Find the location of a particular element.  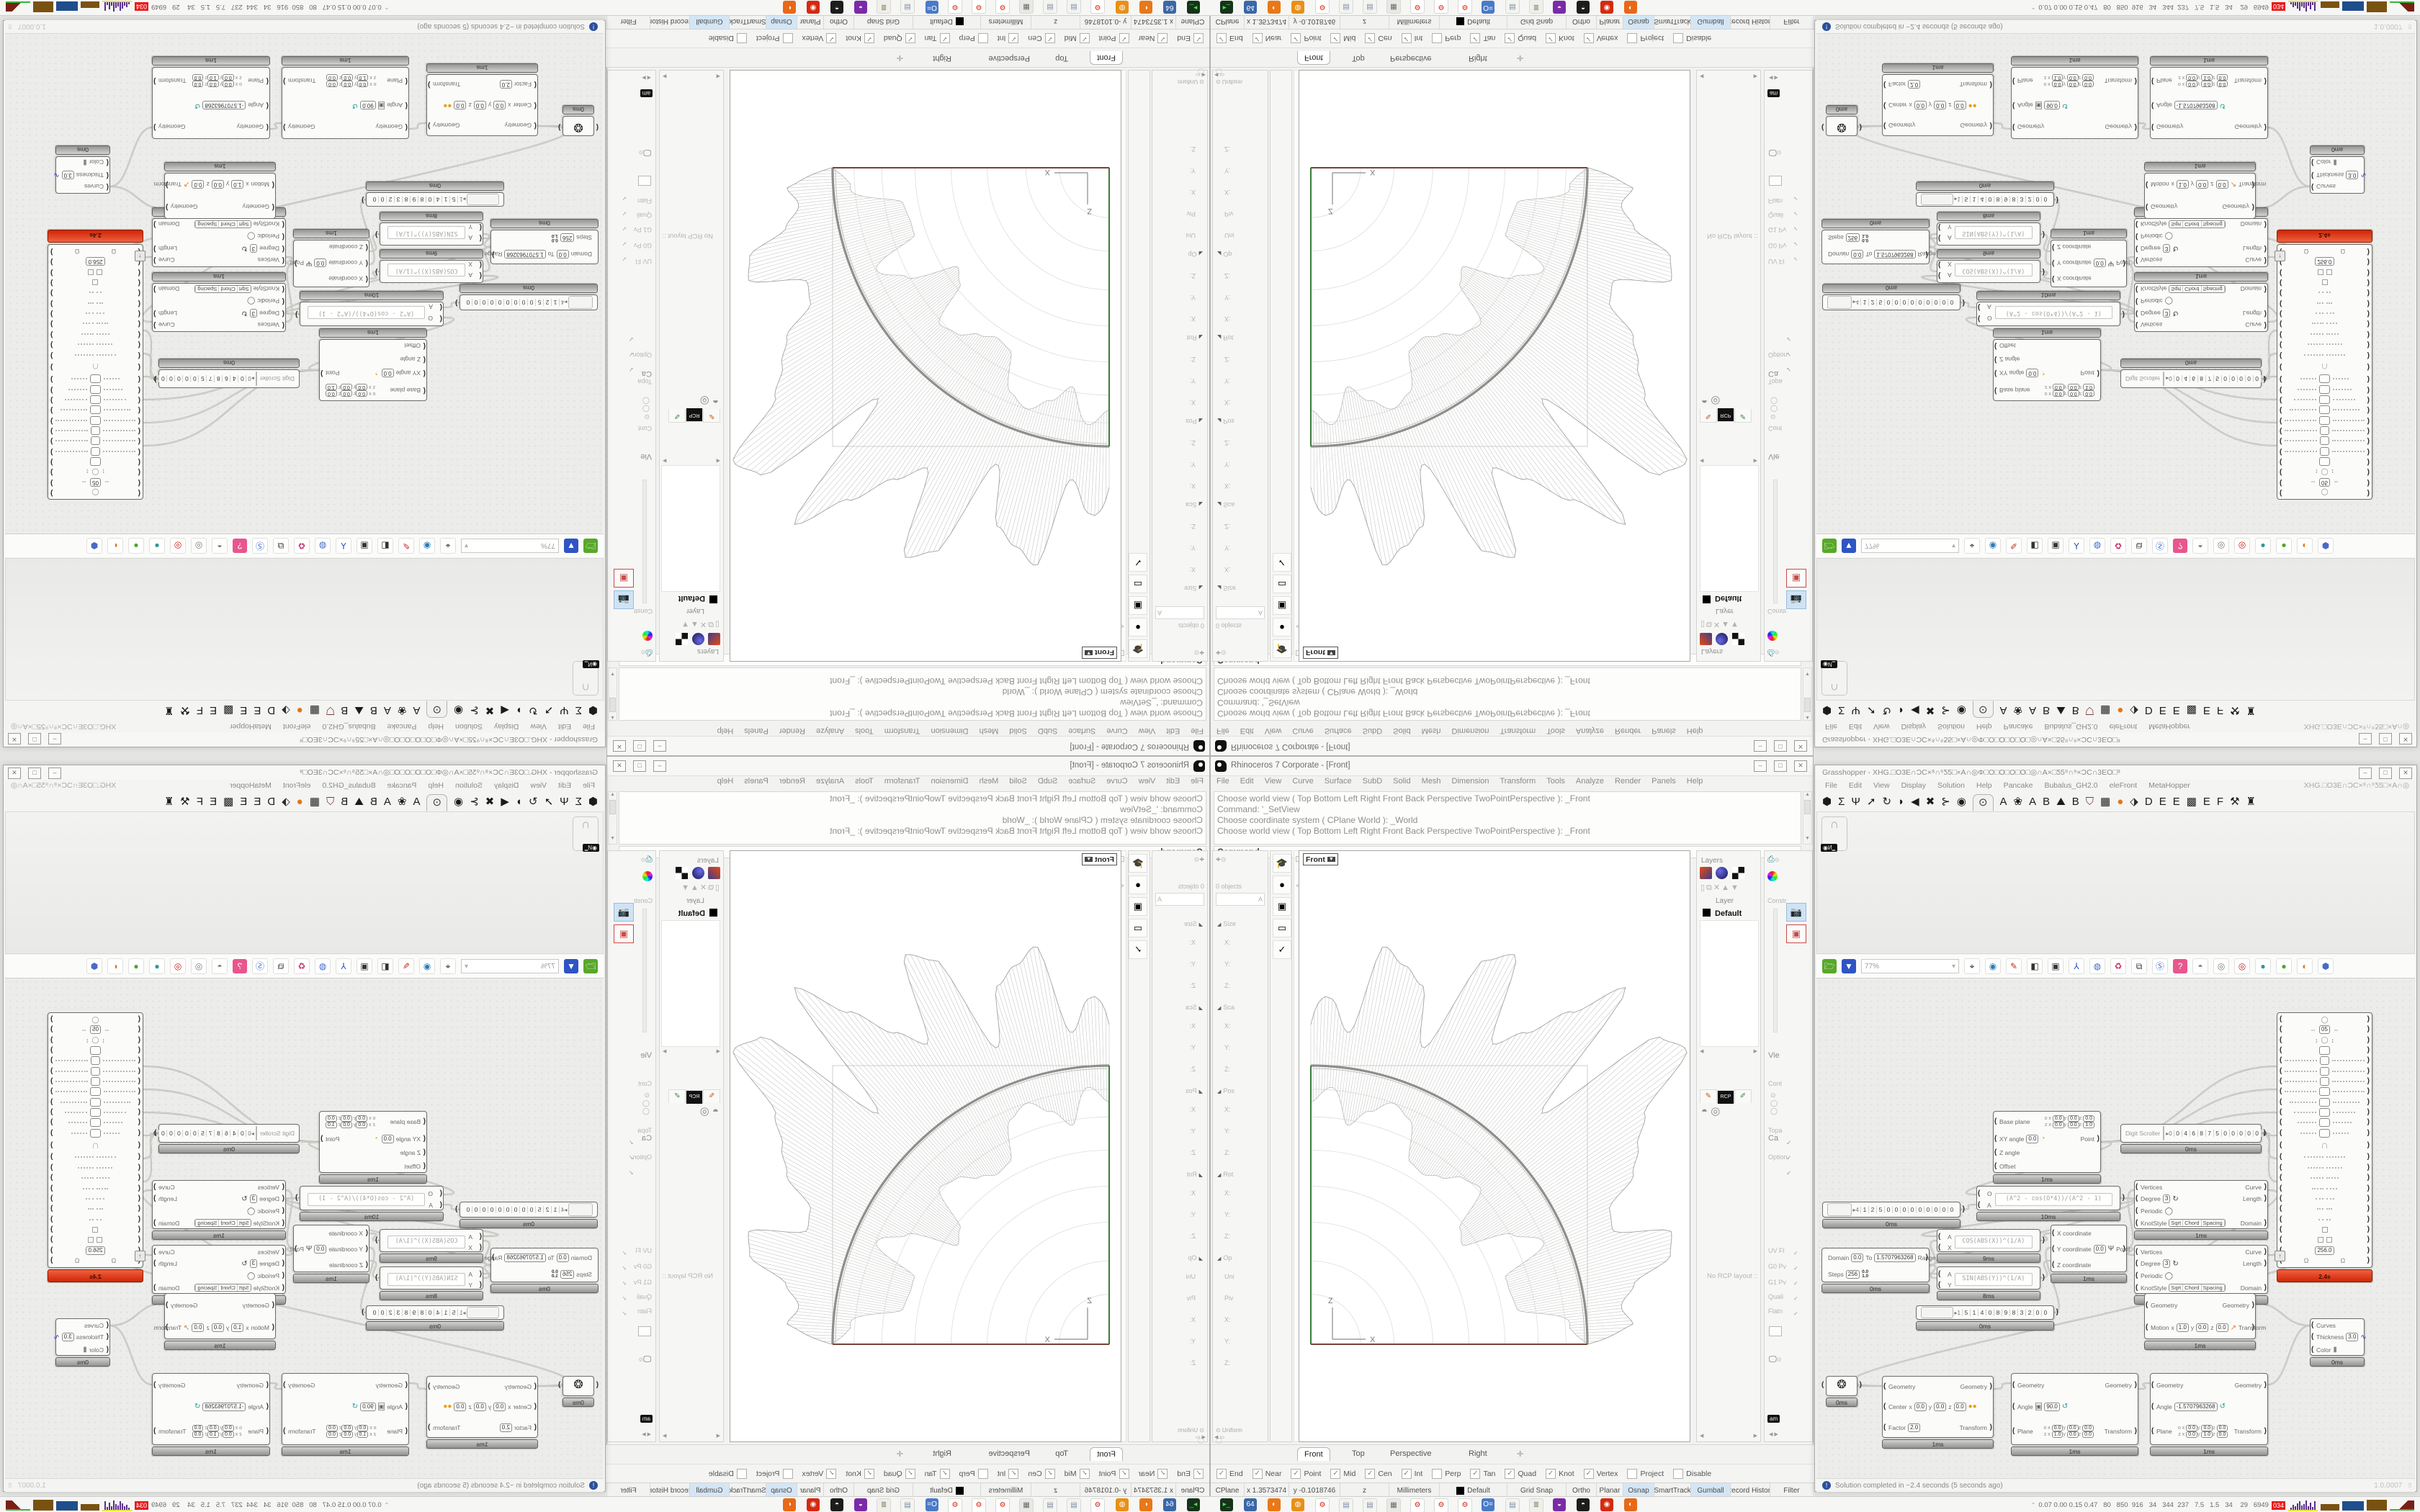

gh-tab-icon-9: ◉ is located at coordinates (1961, 710).